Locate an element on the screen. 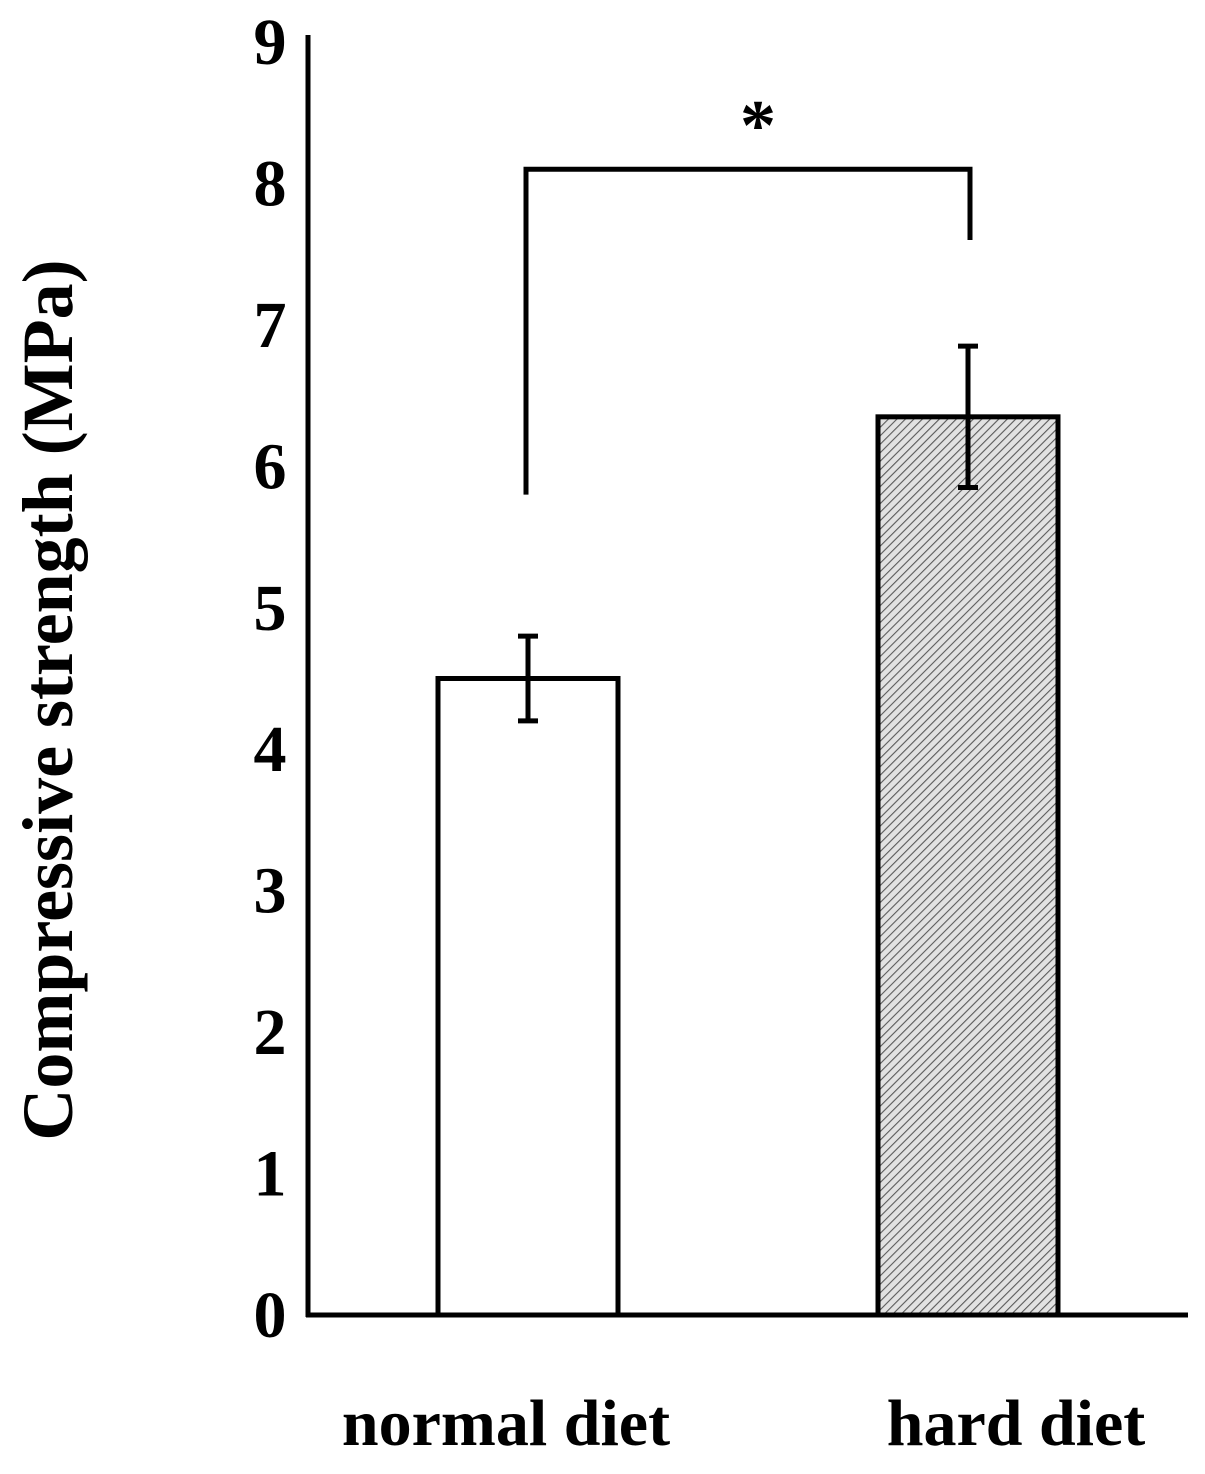 This screenshot has width=1205, height=1474. y-tick-label: 8 is located at coordinates (270, 183).